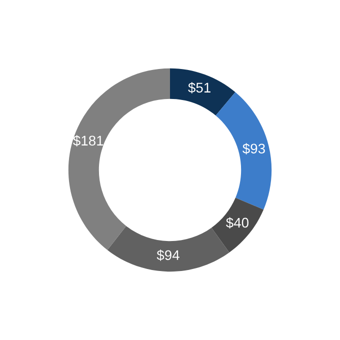 The height and width of the screenshot is (340, 340). I want to click on data-label: $51, so click(199, 88).